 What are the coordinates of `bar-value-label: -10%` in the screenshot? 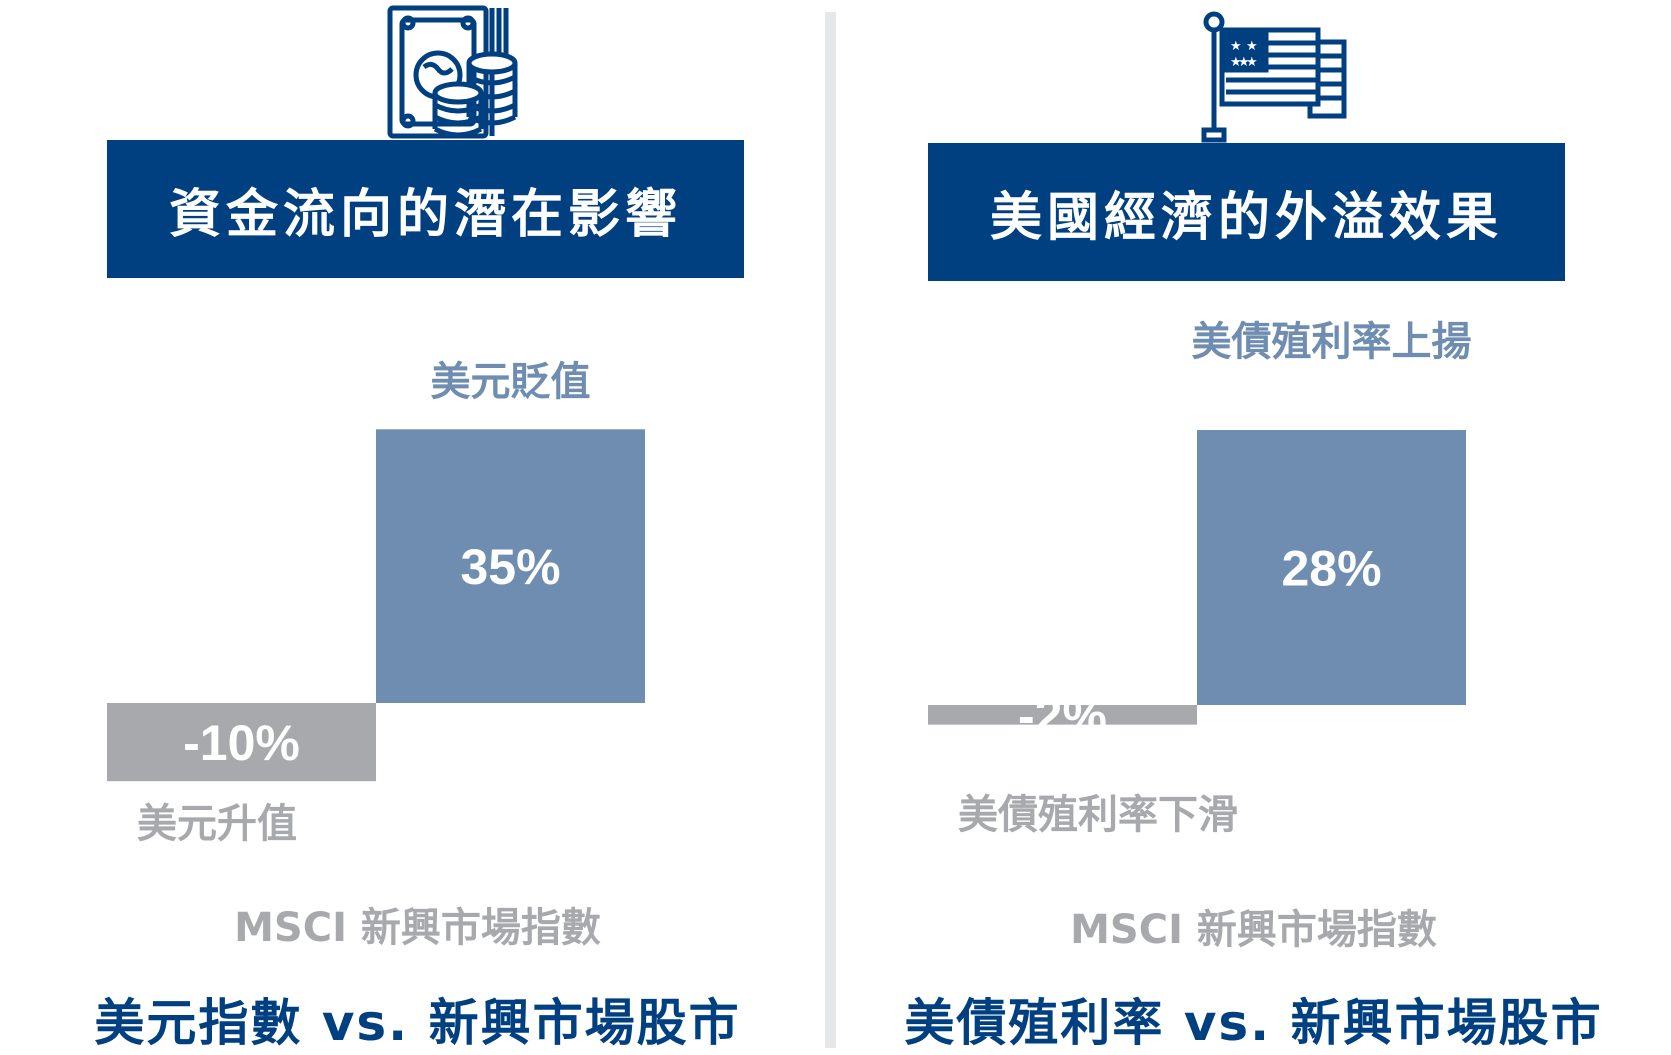 It's located at (241, 743).